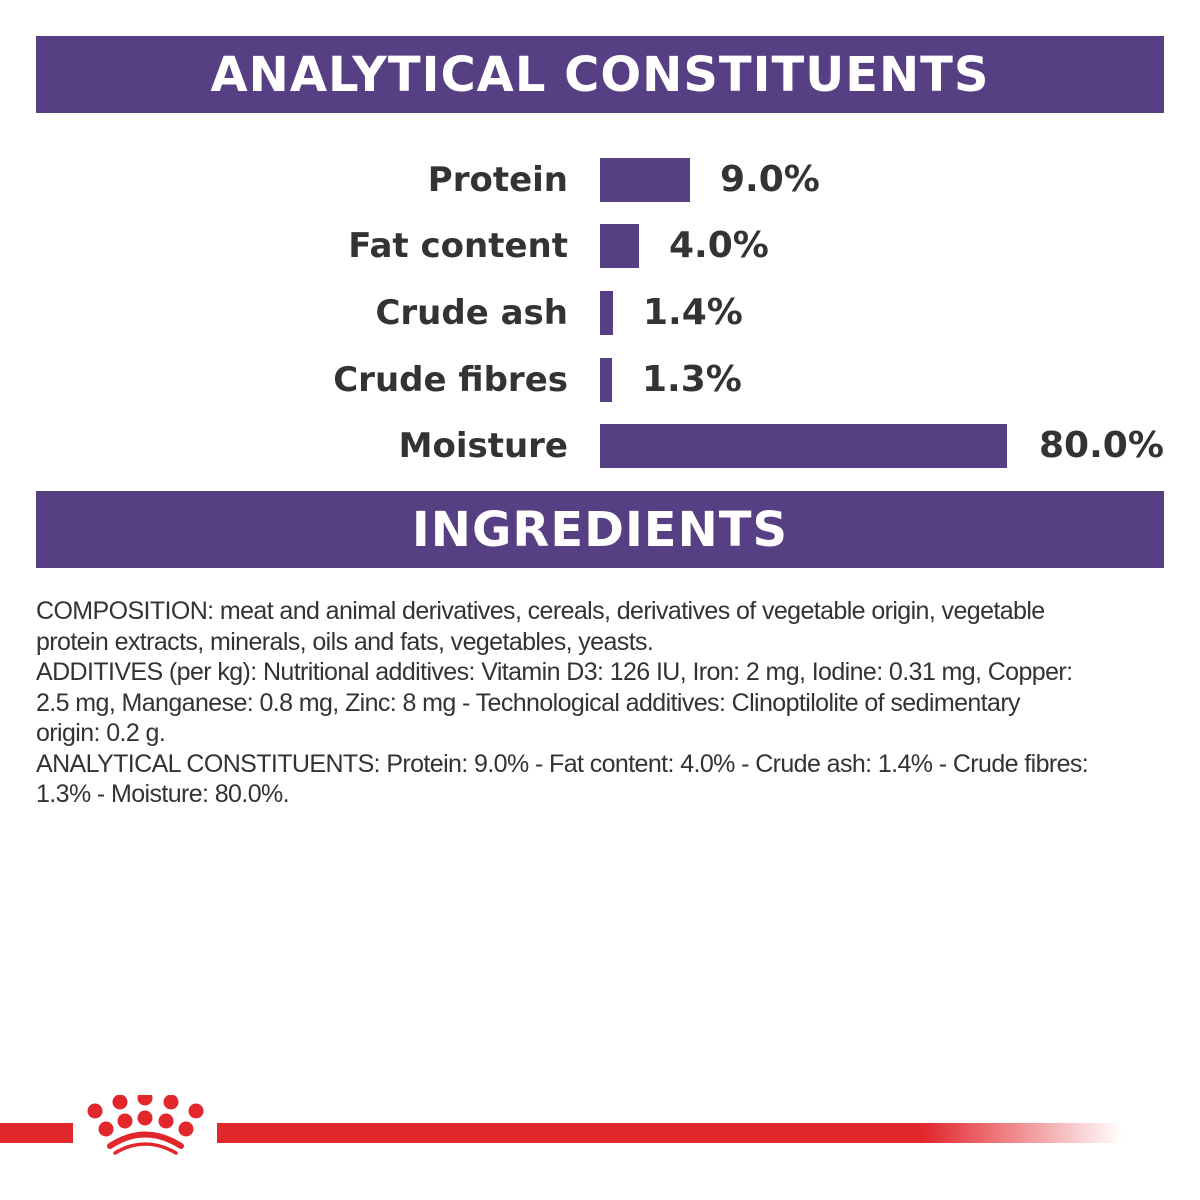 The image size is (1200, 1200). I want to click on value-label: 9.0%, so click(770, 179).